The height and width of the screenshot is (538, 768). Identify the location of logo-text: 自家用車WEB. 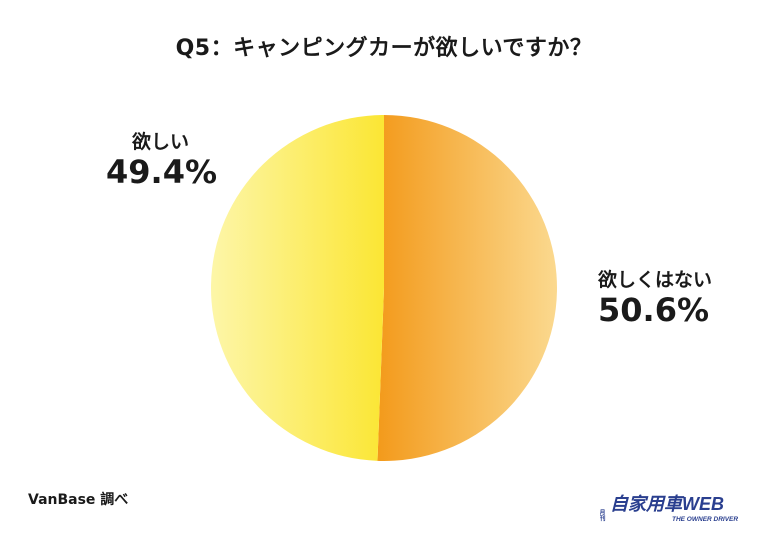
(667, 504).